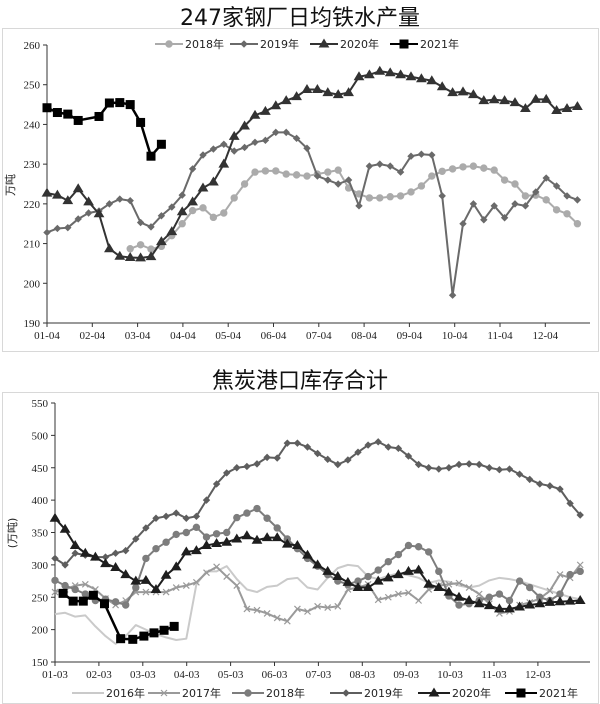 The width and height of the screenshot is (600, 704). What do you see at coordinates (521, 693) in the screenshot?
I see `legend-marker` at bounding box center [521, 693].